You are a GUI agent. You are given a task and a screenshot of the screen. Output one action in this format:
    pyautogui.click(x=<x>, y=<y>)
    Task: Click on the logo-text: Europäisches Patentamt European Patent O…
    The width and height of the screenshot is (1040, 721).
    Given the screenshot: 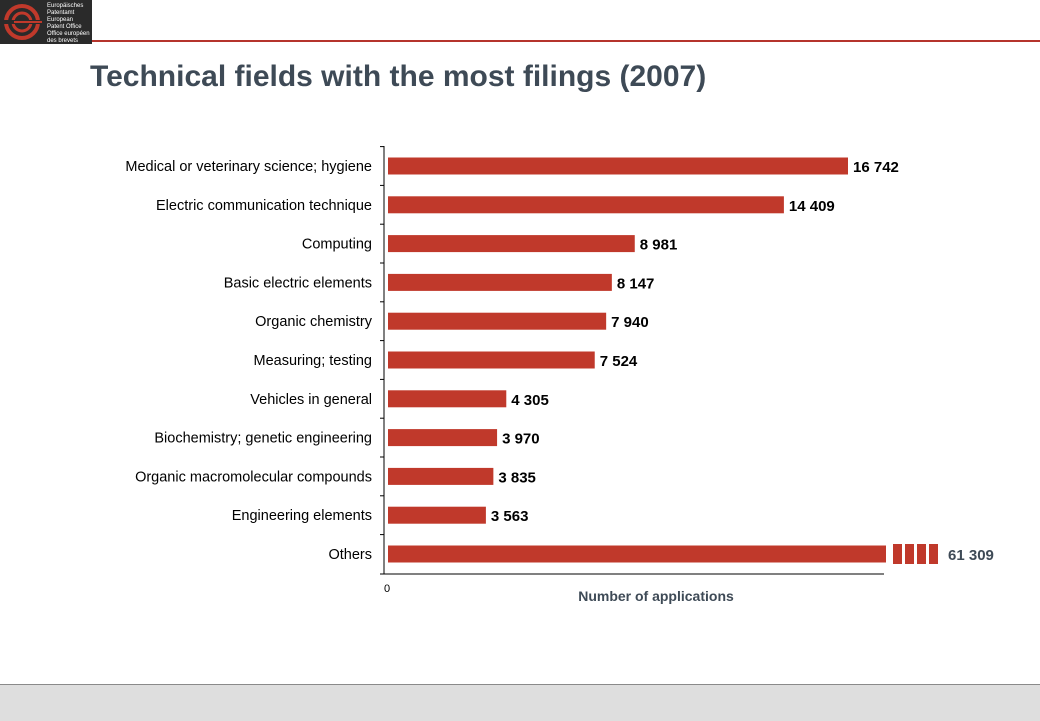 What is the action you would take?
    pyautogui.click(x=68, y=24)
    